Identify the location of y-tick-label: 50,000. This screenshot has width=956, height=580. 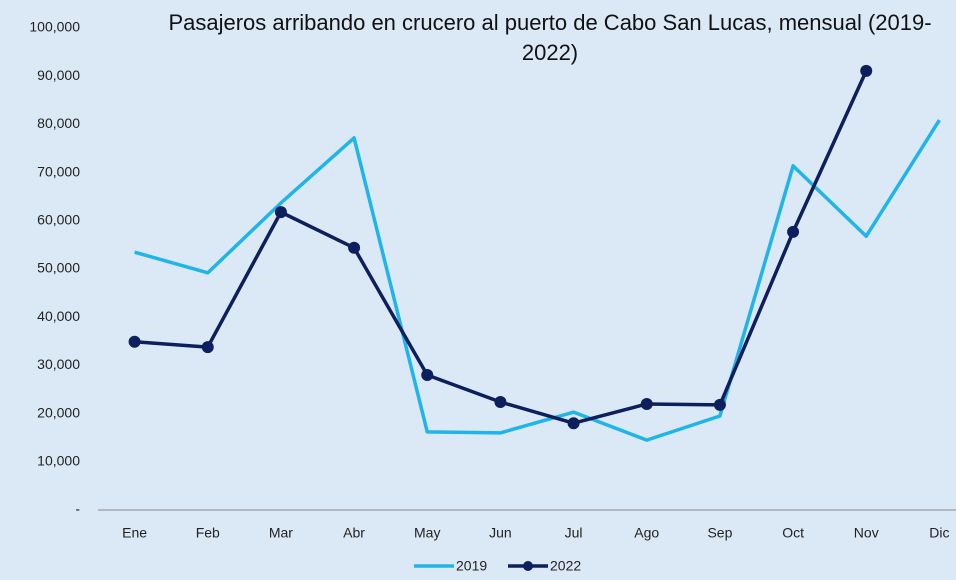
(58, 268).